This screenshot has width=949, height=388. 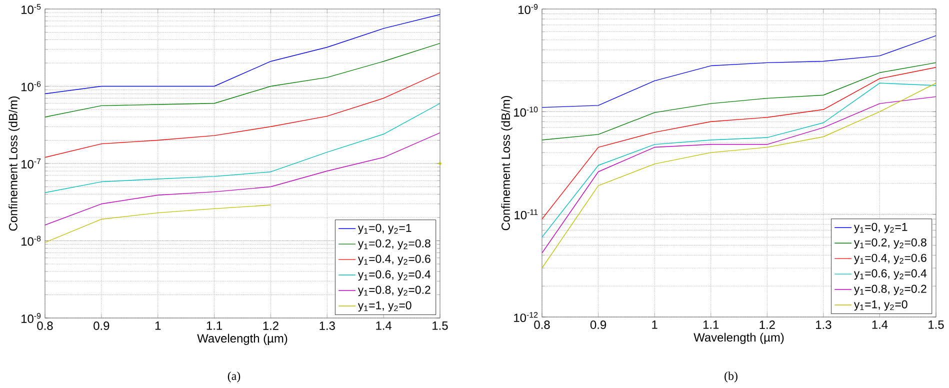 I want to click on y-tick-label: 10$^{-9}$, so click(x=528, y=9).